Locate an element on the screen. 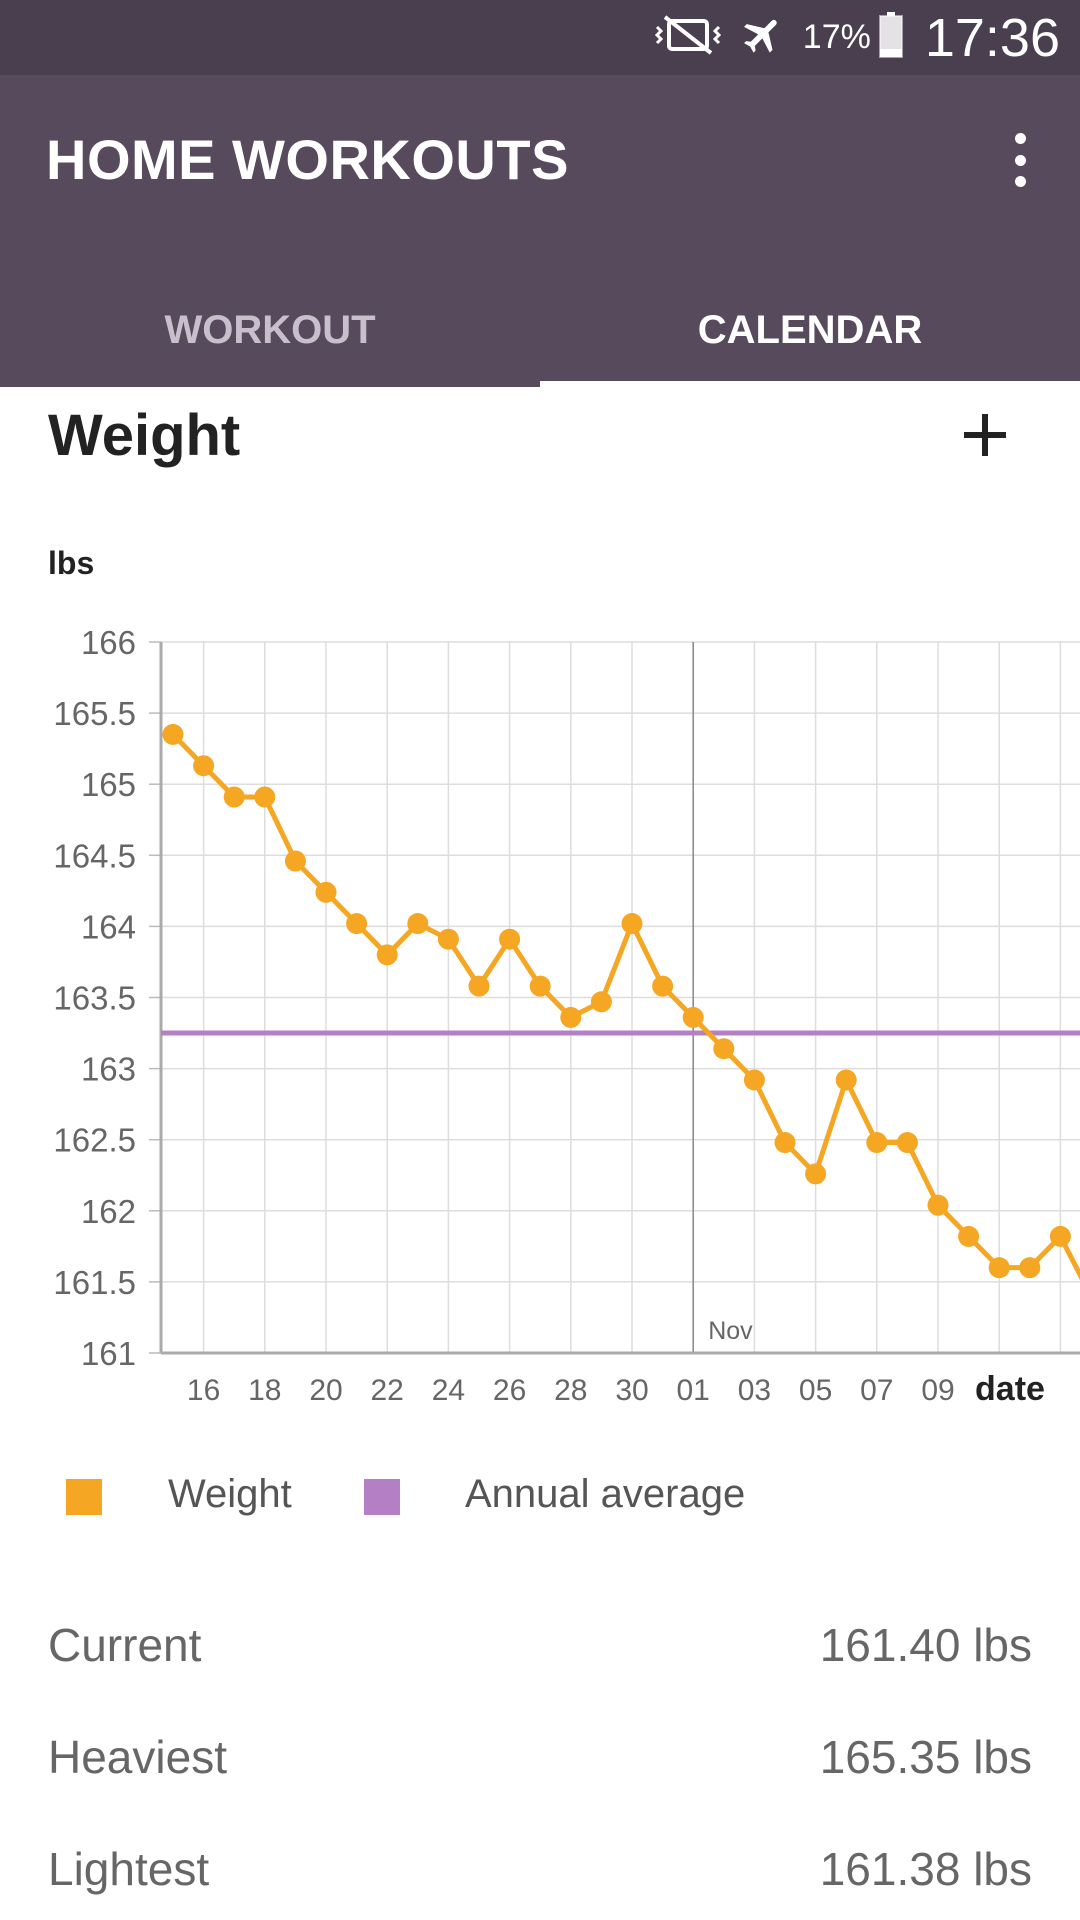 The width and height of the screenshot is (1080, 1920). stat-value: 161.38 lbs is located at coordinates (925, 1869).